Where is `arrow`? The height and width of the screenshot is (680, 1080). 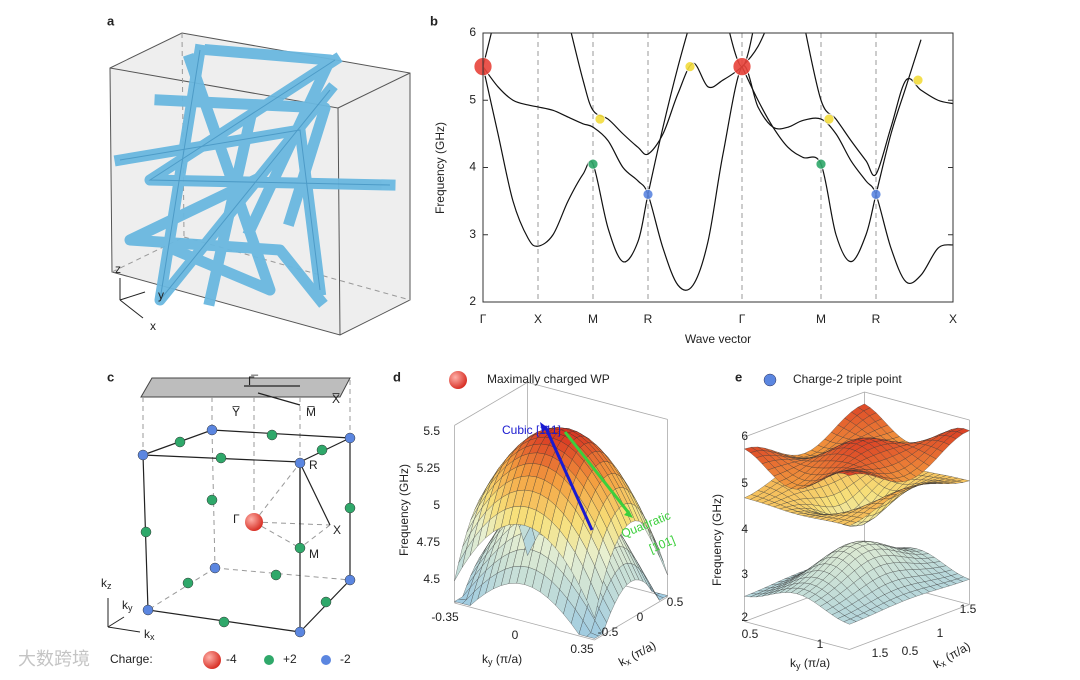 arrow is located at coordinates (544, 427).